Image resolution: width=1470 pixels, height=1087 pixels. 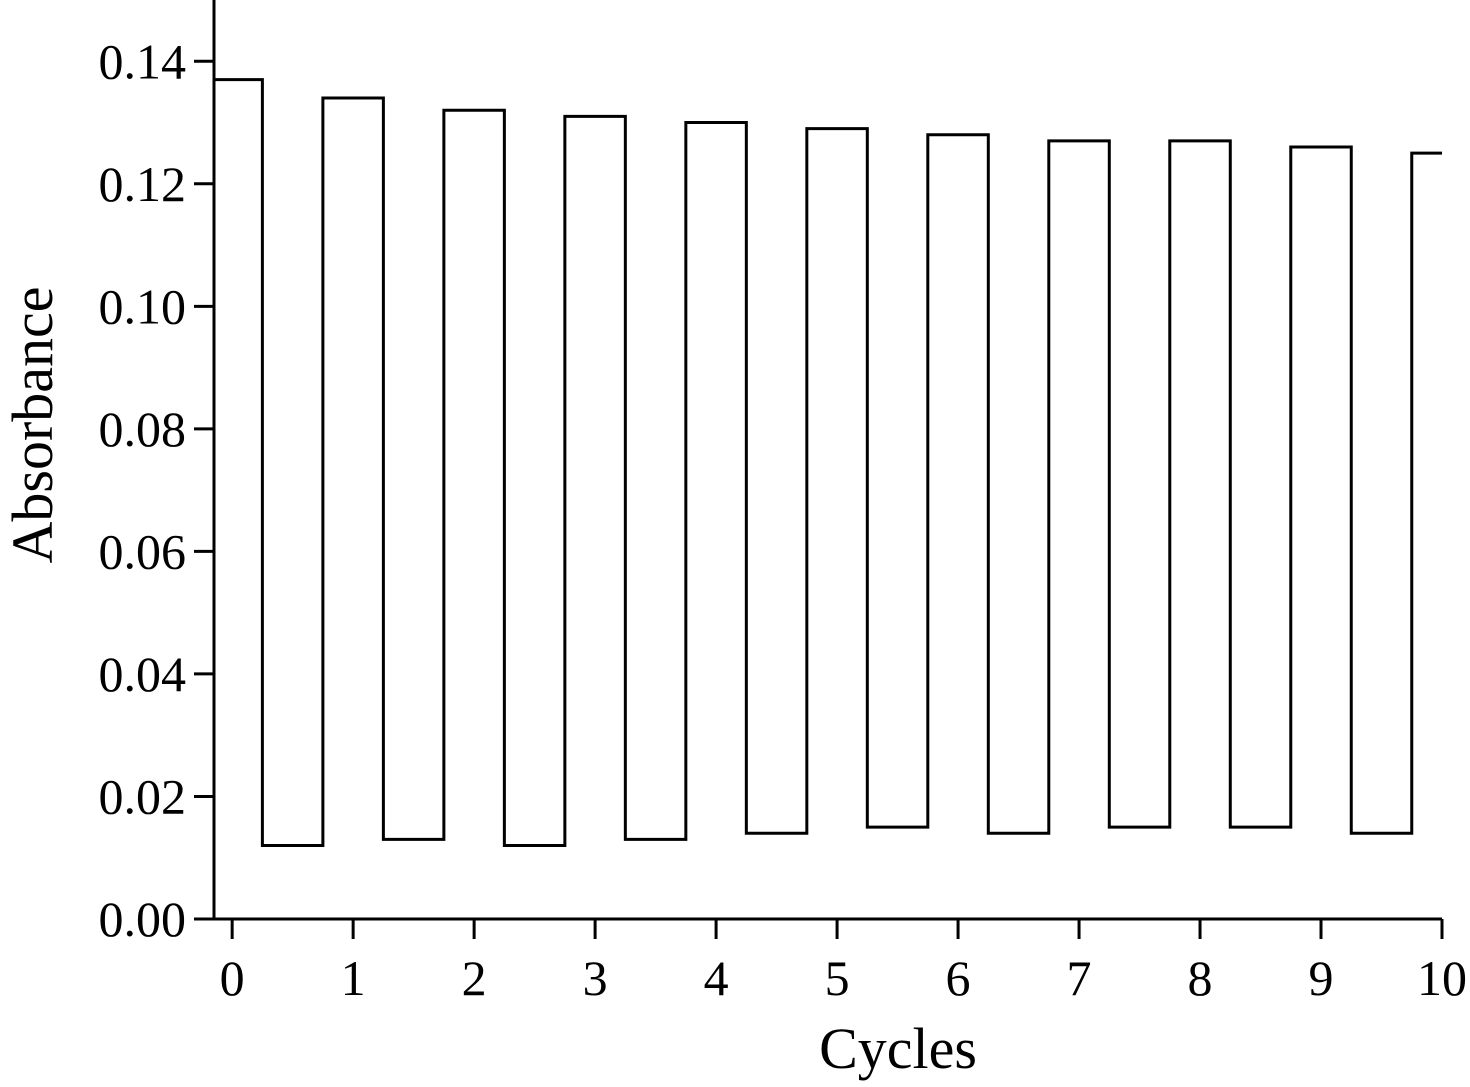 I want to click on x-tick-label: 4, so click(x=716, y=978).